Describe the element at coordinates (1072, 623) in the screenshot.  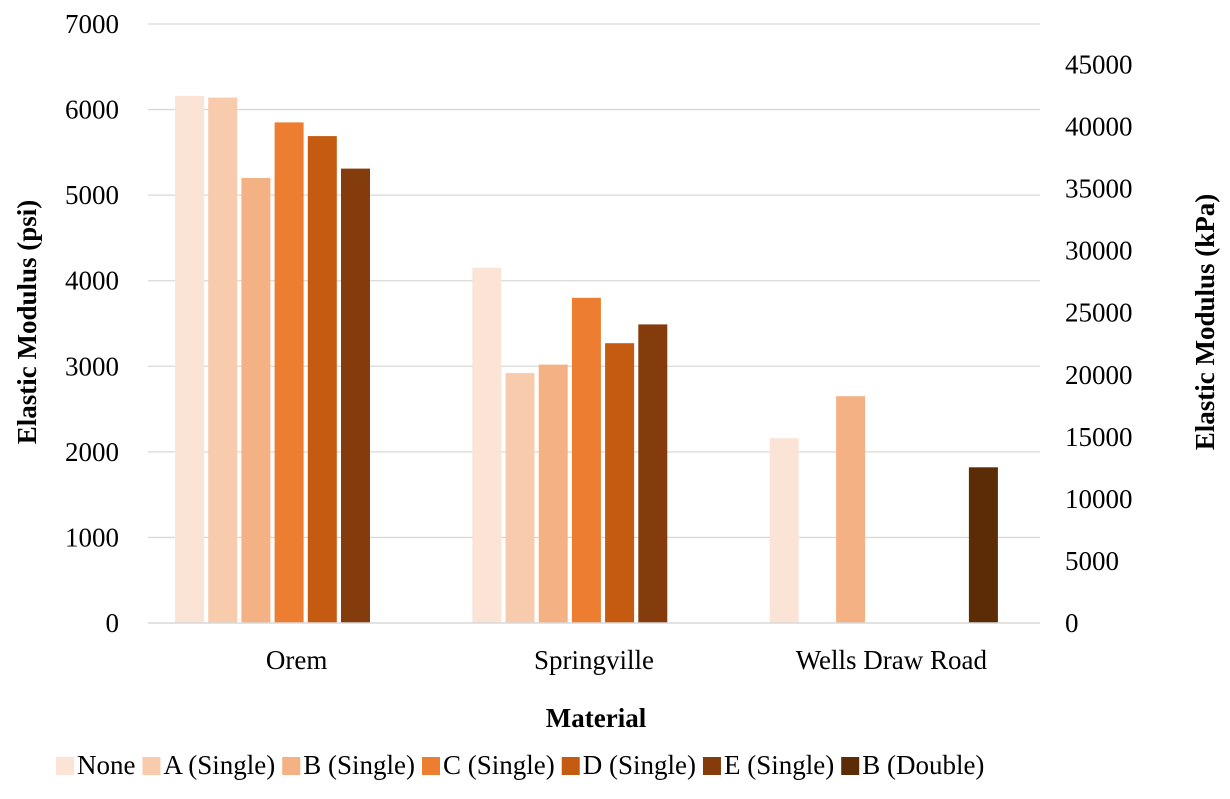
I see `y2-tick-label: 0` at that location.